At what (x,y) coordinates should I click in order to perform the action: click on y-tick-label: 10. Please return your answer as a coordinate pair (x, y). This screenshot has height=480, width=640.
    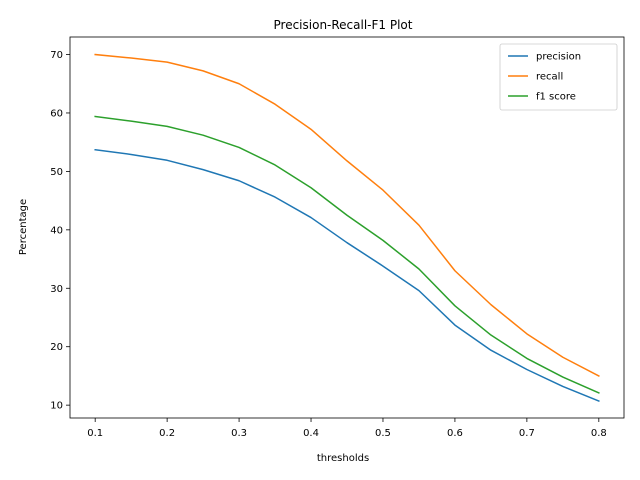
    Looking at the image, I should click on (56, 406).